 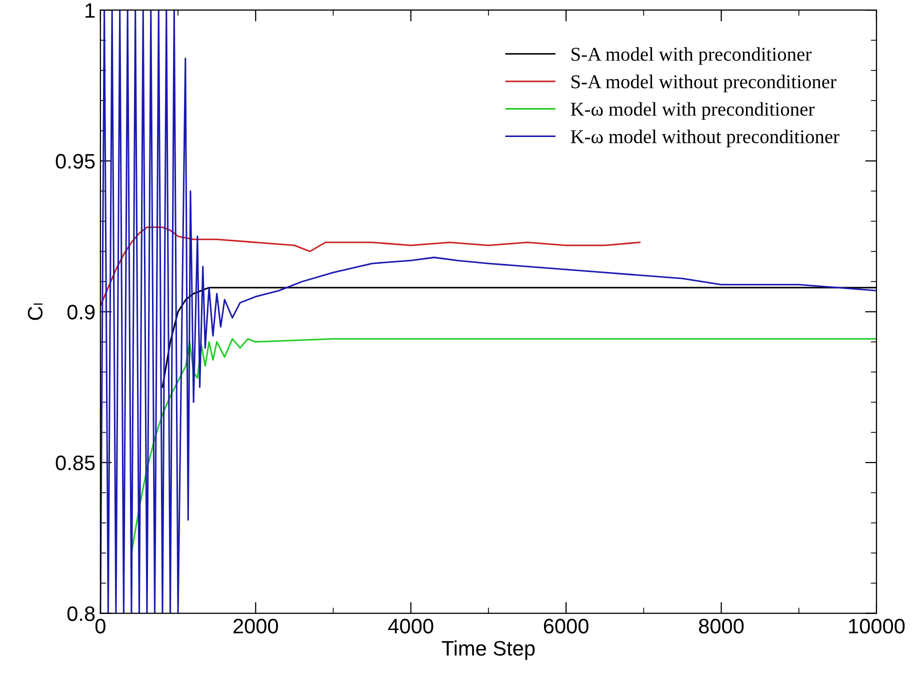 What do you see at coordinates (705, 139) in the screenshot?
I see `legend-label: K-ω model without preconditioner` at bounding box center [705, 139].